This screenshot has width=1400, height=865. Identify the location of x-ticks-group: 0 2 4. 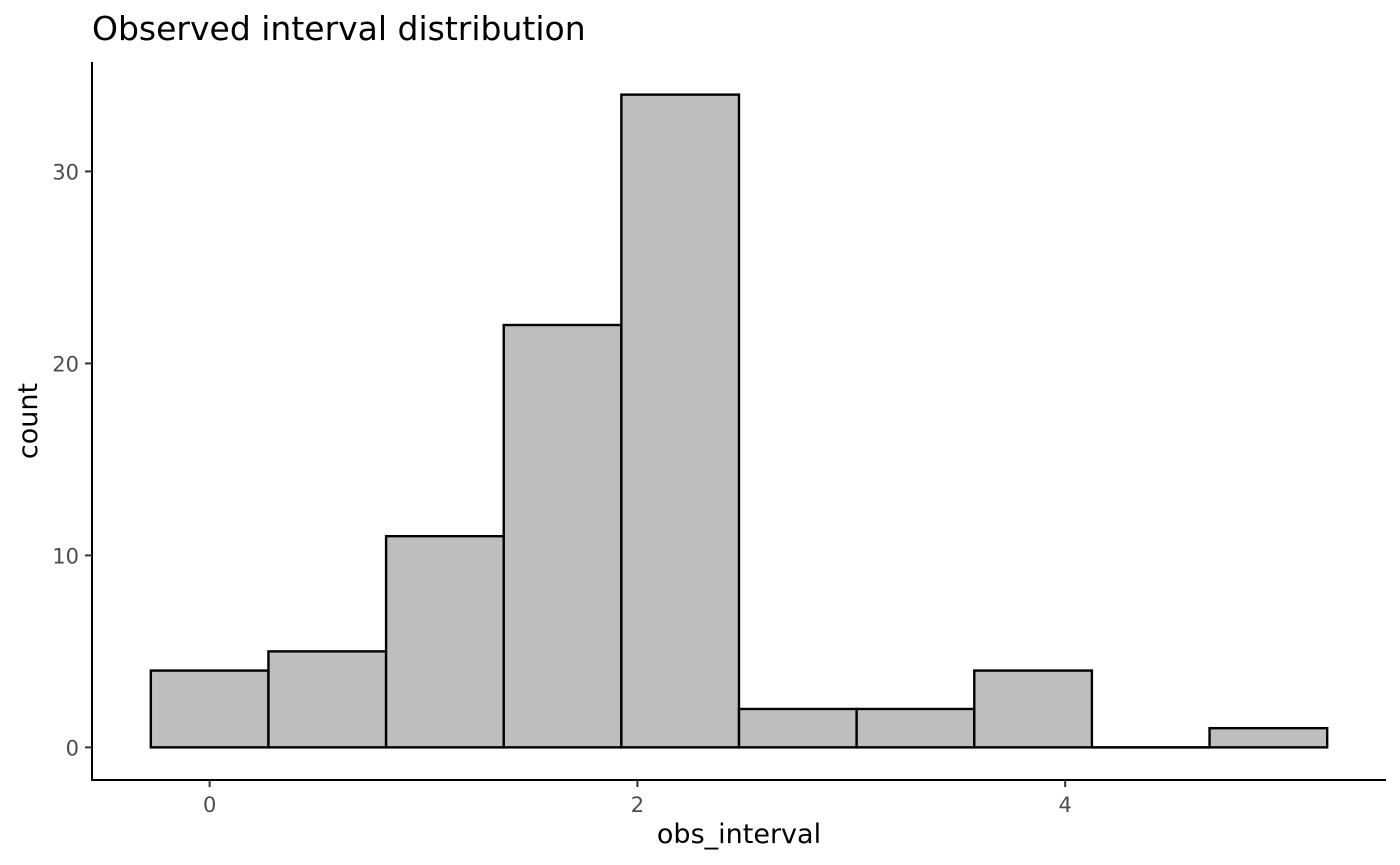
(637, 798).